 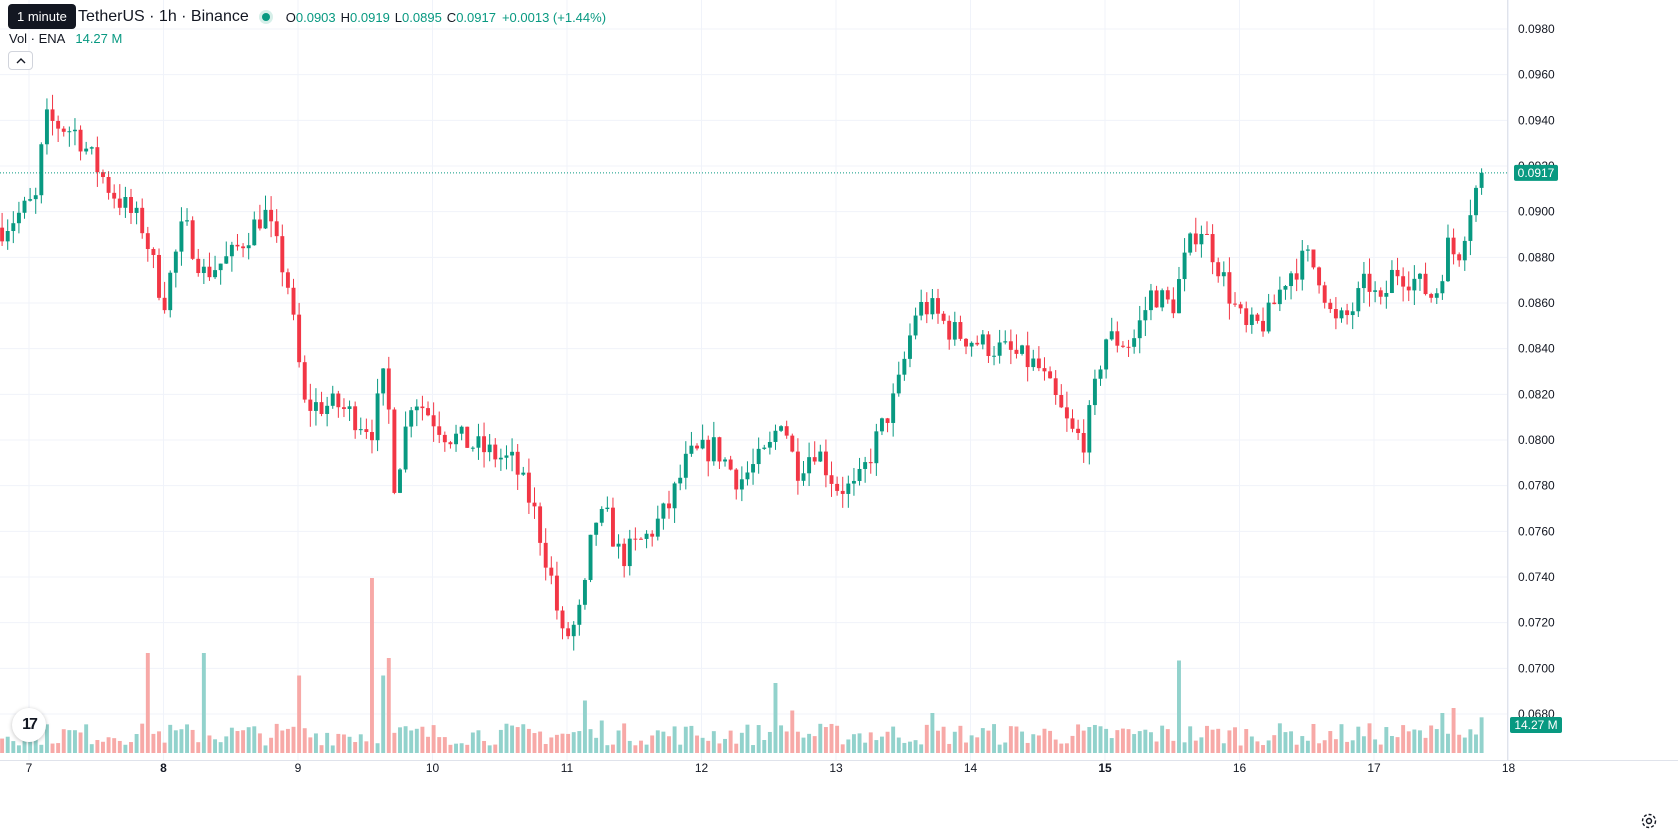 What do you see at coordinates (345, 17) in the screenshot?
I see `high-label: H` at bounding box center [345, 17].